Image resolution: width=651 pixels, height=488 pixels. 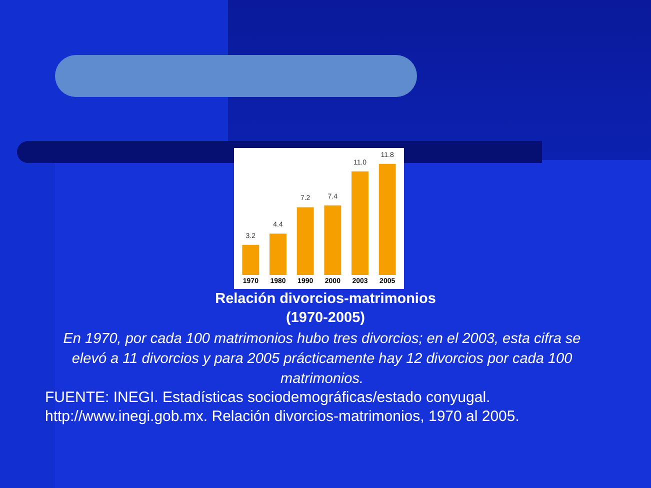 What do you see at coordinates (282, 416) in the screenshot?
I see `text: http://www.inegi.gob.mx. Relación divorcios-matrimonios, 1970 al 2005.` at bounding box center [282, 416].